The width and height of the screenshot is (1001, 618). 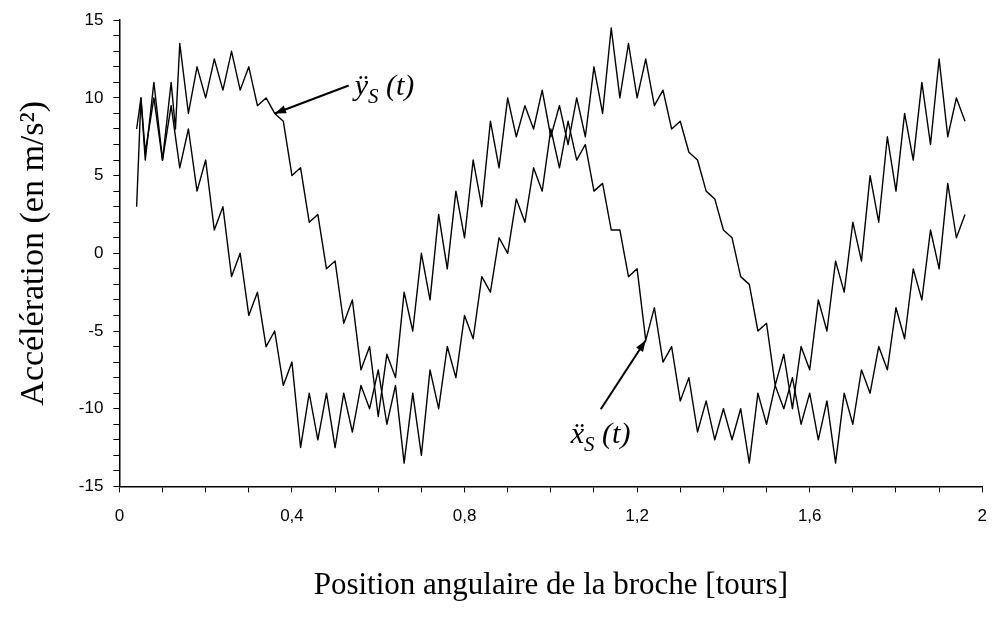 What do you see at coordinates (91, 408) in the screenshot?
I see `y-tick-label: -10` at bounding box center [91, 408].